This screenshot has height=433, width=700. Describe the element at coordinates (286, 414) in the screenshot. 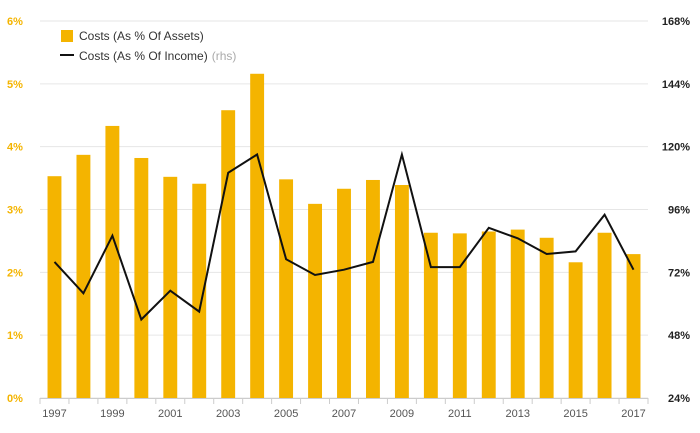

I see `x-tick-label: 2005` at that location.